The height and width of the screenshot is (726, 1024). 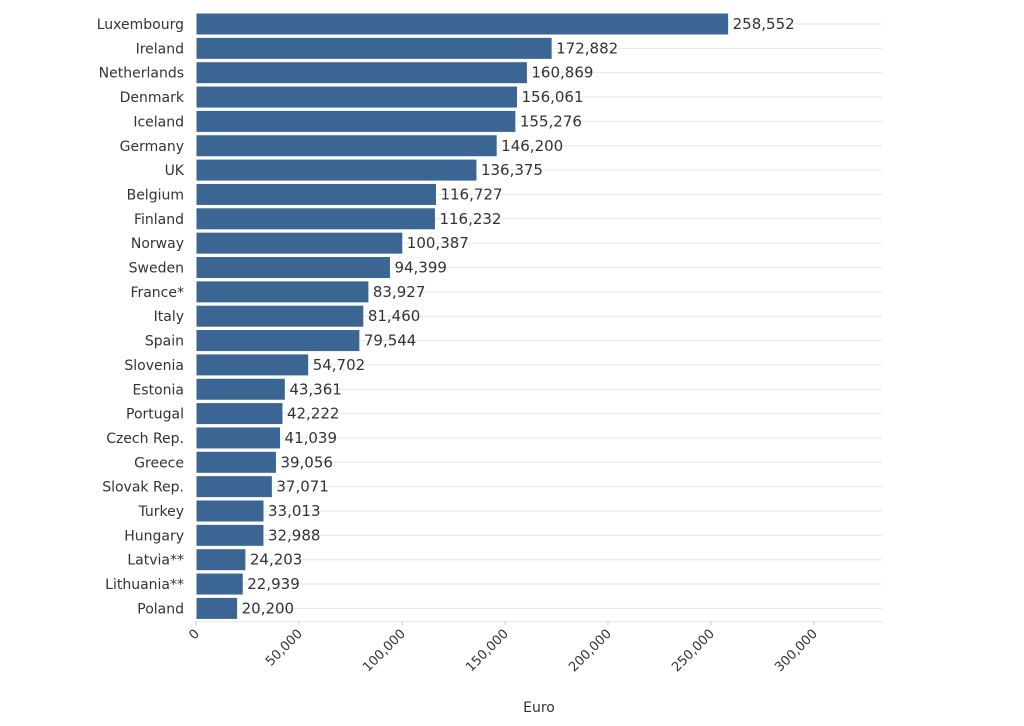 What do you see at coordinates (154, 536) in the screenshot?
I see `category-label: Hungary` at bounding box center [154, 536].